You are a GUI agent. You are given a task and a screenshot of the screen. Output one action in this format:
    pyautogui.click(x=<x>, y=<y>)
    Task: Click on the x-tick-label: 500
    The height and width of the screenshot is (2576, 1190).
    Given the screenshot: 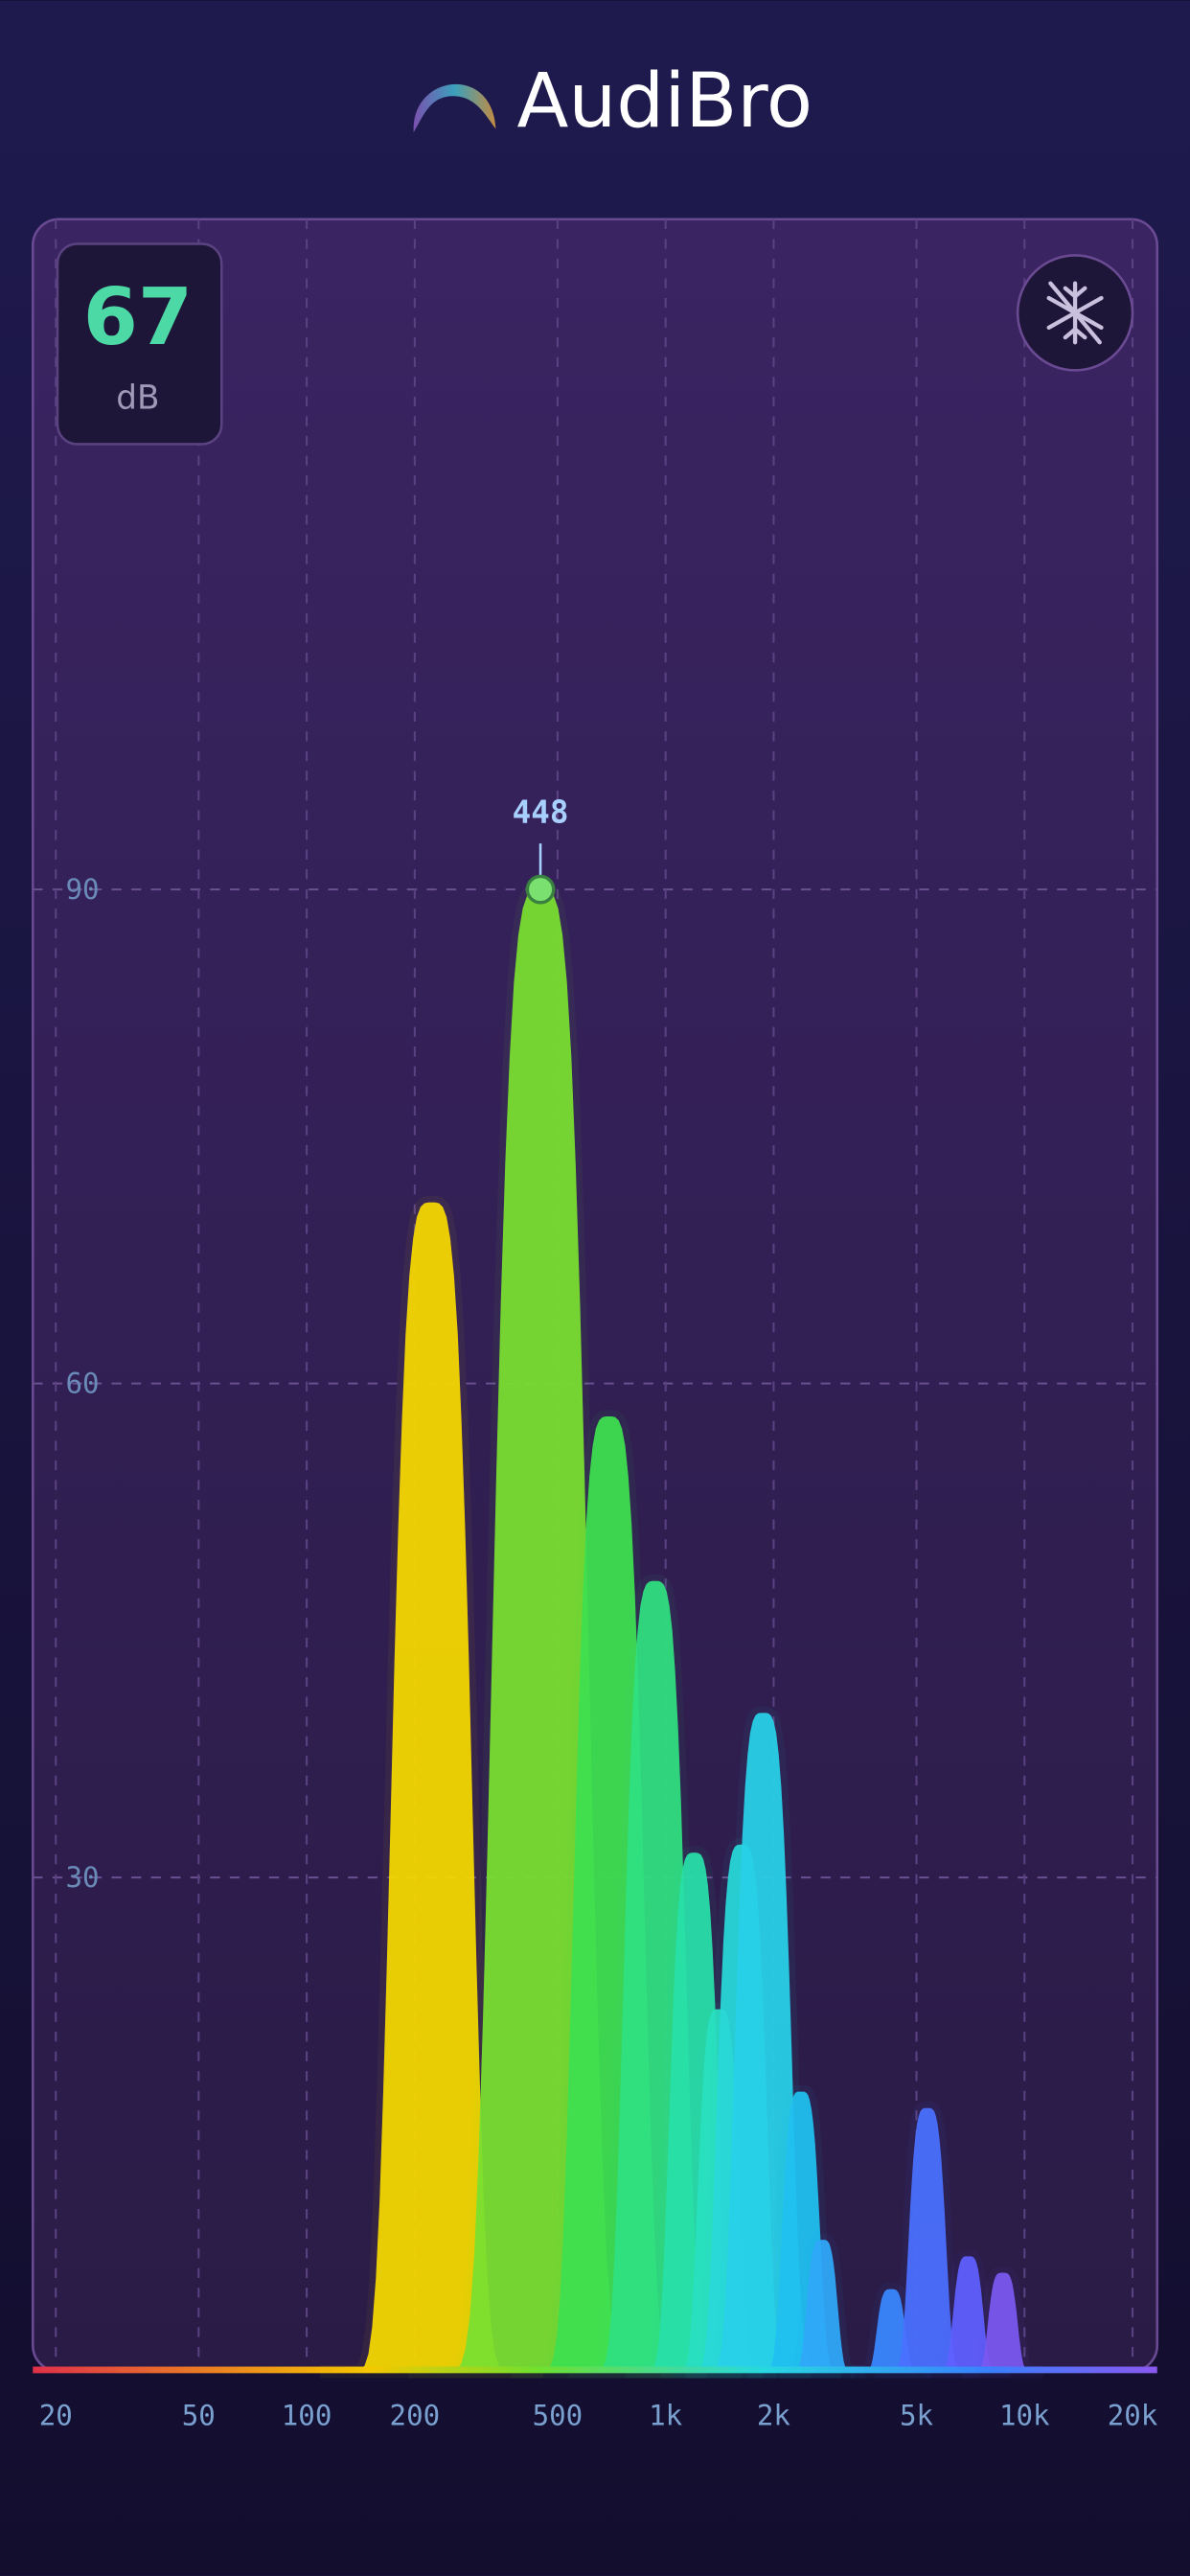 What is the action you would take?
    pyautogui.click(x=559, y=2416)
    